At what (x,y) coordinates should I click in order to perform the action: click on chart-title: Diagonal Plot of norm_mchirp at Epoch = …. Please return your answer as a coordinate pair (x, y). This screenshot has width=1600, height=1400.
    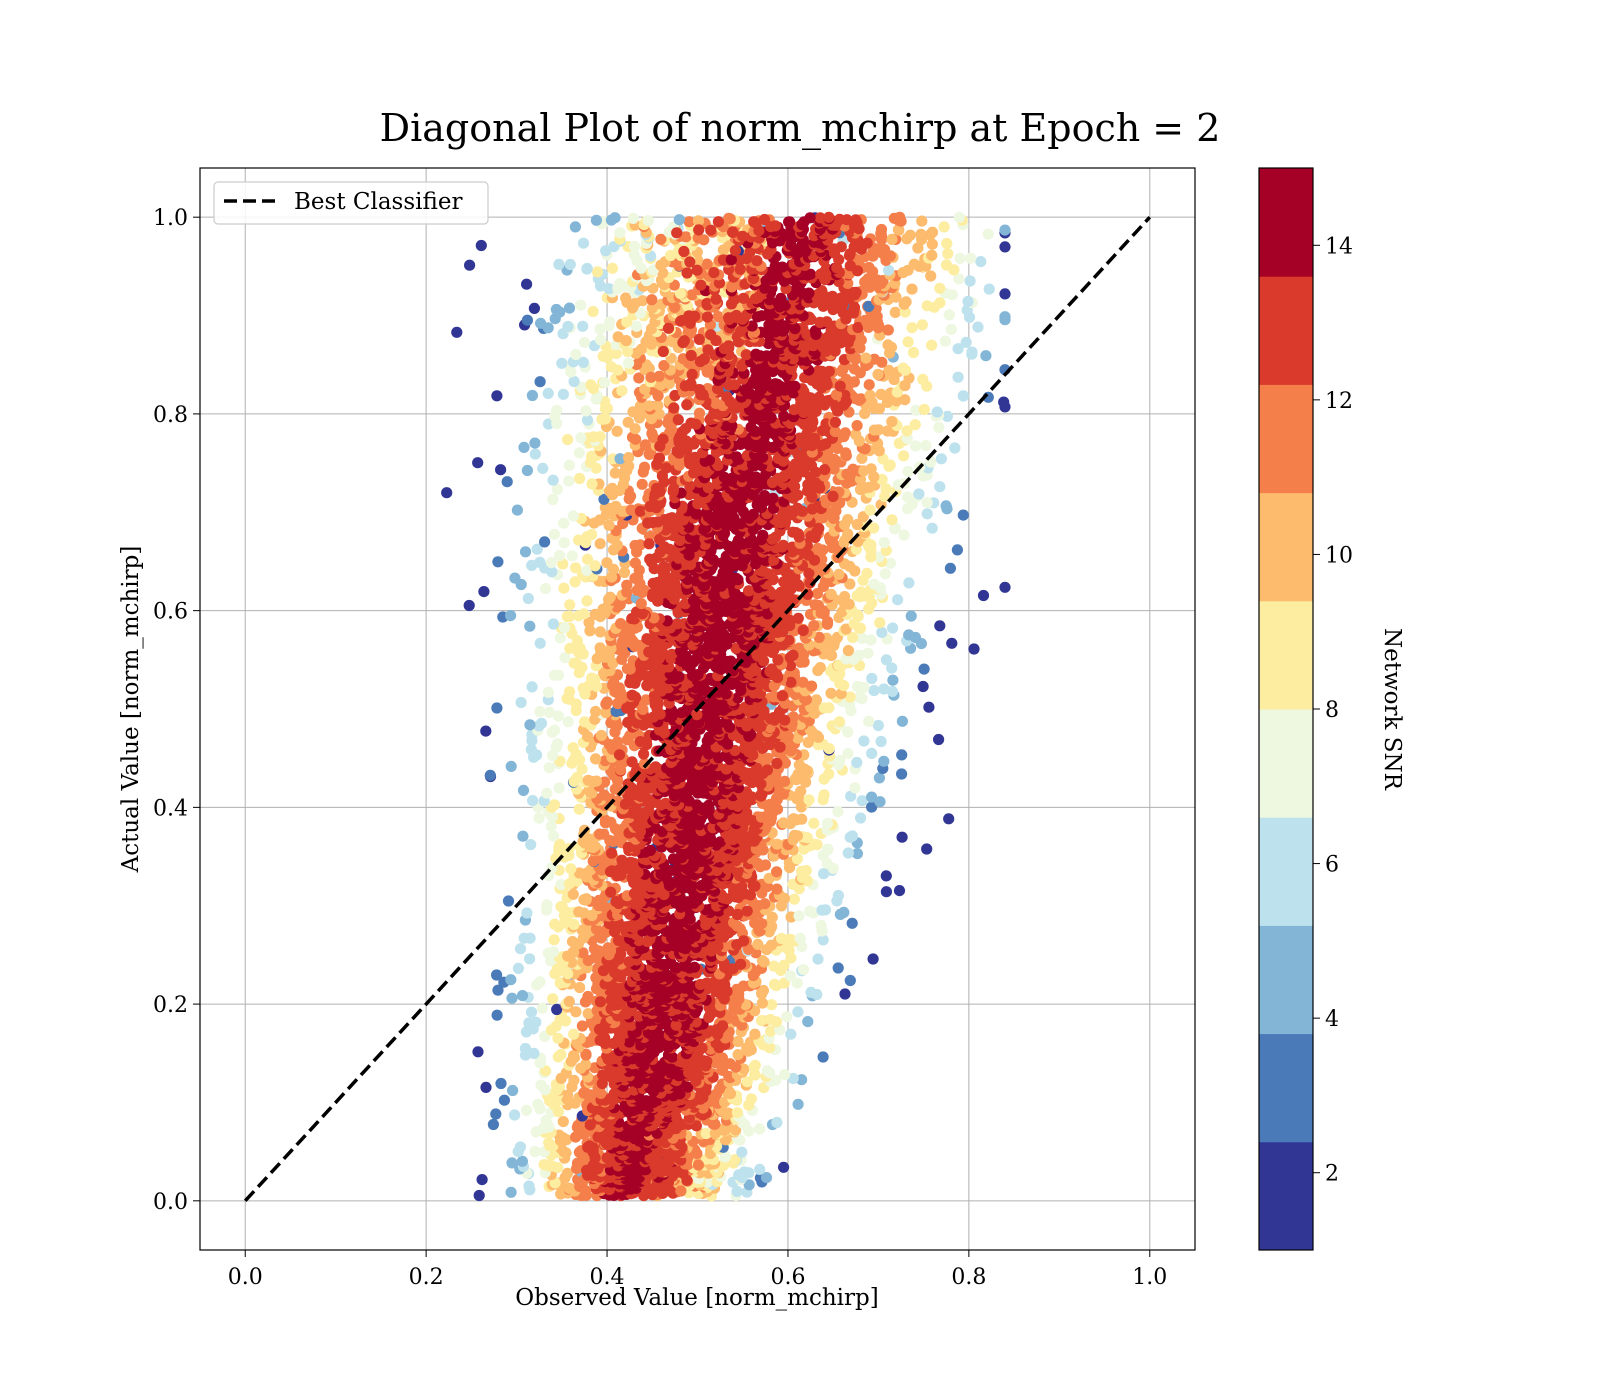
    Looking at the image, I should click on (800, 128).